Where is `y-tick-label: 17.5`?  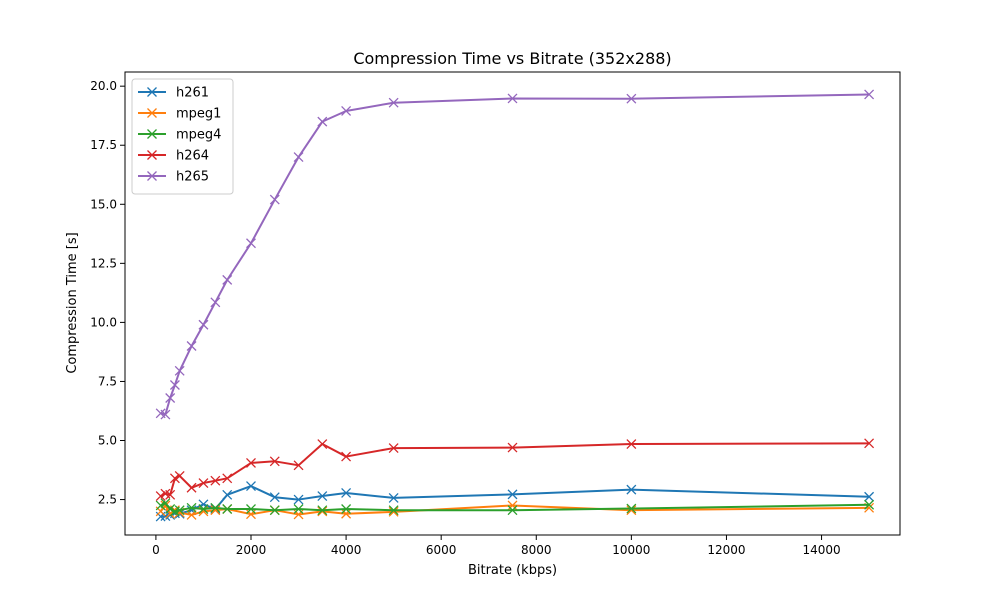
y-tick-label: 17.5 is located at coordinates (103, 145).